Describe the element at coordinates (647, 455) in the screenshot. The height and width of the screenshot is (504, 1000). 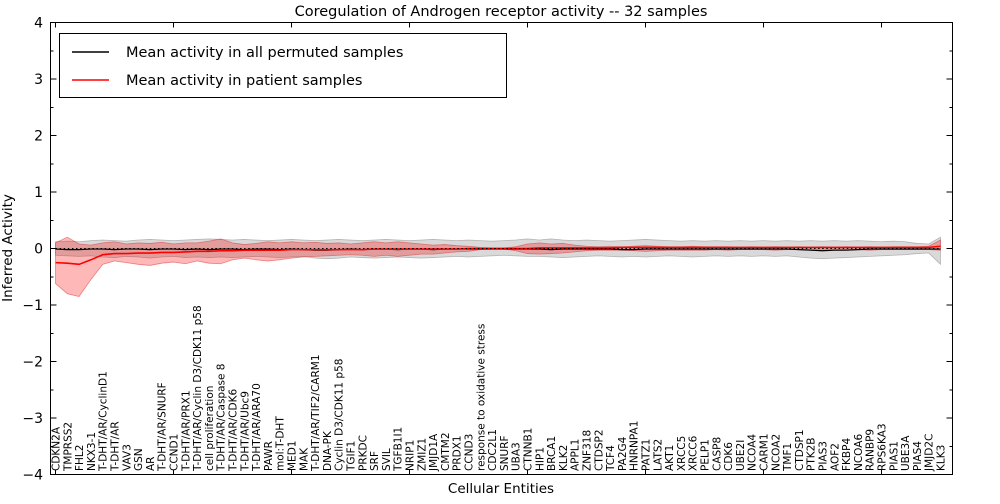
I see `x-category-label: PATZ1` at that location.